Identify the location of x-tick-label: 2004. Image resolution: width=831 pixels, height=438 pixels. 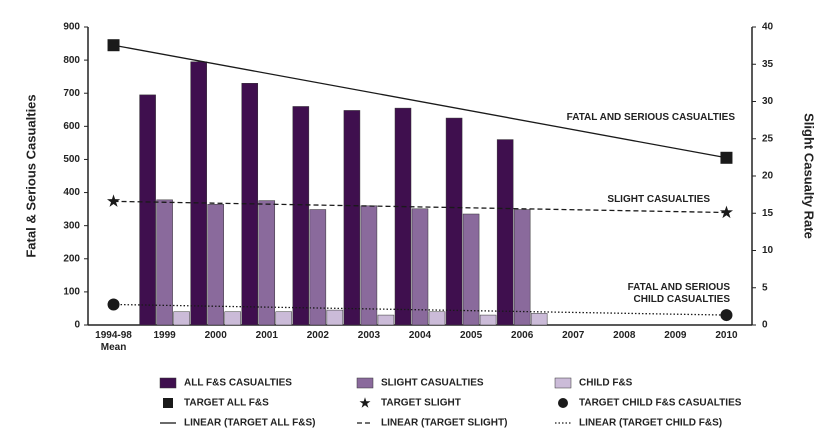
(420, 335).